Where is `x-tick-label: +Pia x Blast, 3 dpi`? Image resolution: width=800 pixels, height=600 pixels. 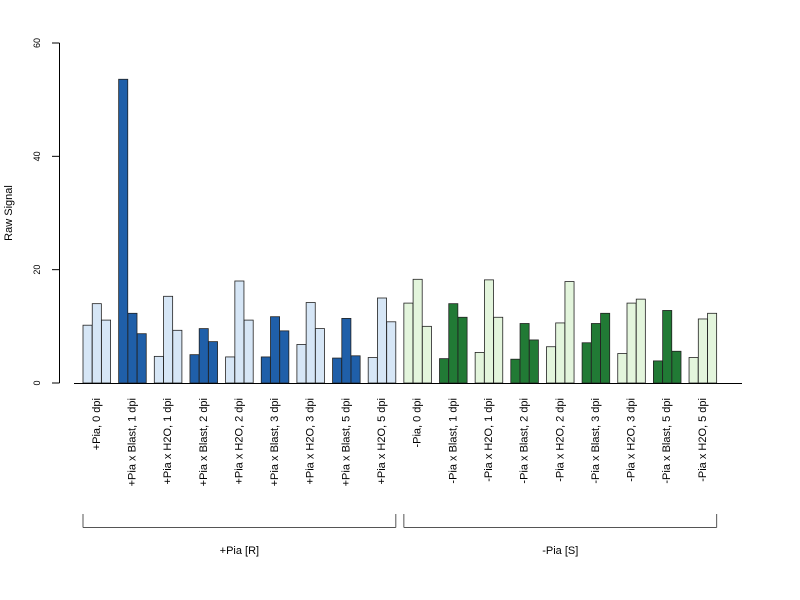
x-tick-label: +Pia x Blast, 3 dpi is located at coordinates (275, 442).